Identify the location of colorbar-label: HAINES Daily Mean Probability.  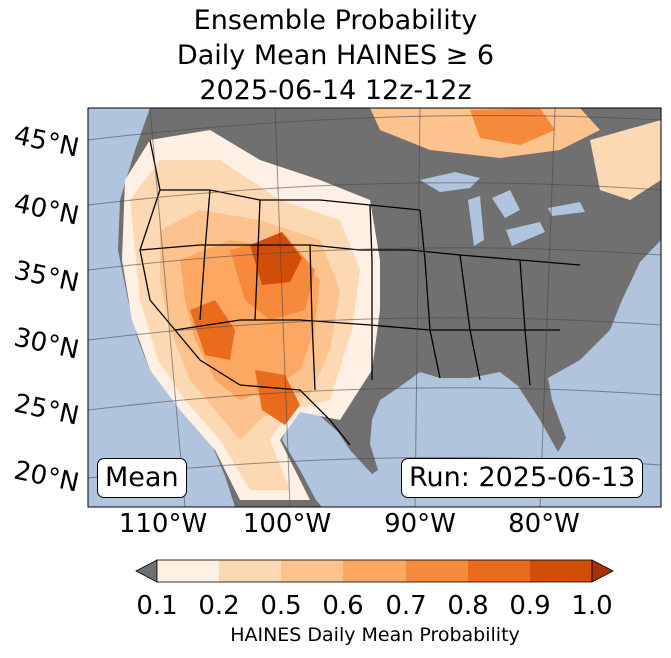
(375, 635).